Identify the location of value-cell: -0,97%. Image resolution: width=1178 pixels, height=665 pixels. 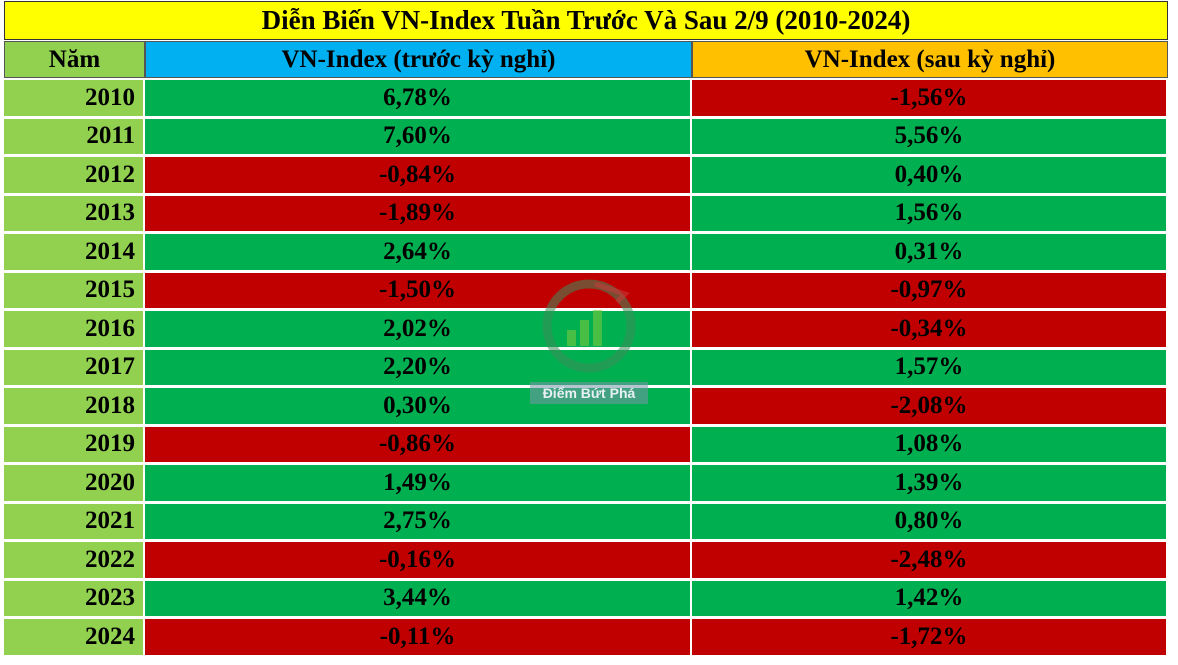
(929, 290).